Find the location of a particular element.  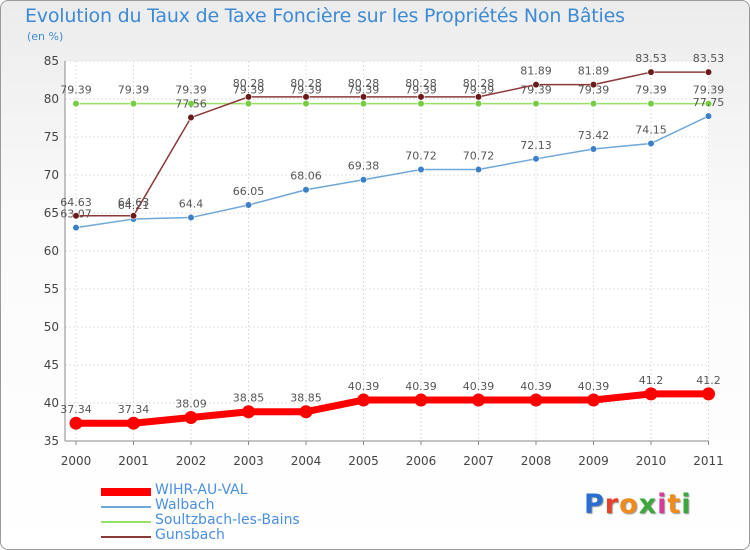

data-label: 77.56 is located at coordinates (191, 104).